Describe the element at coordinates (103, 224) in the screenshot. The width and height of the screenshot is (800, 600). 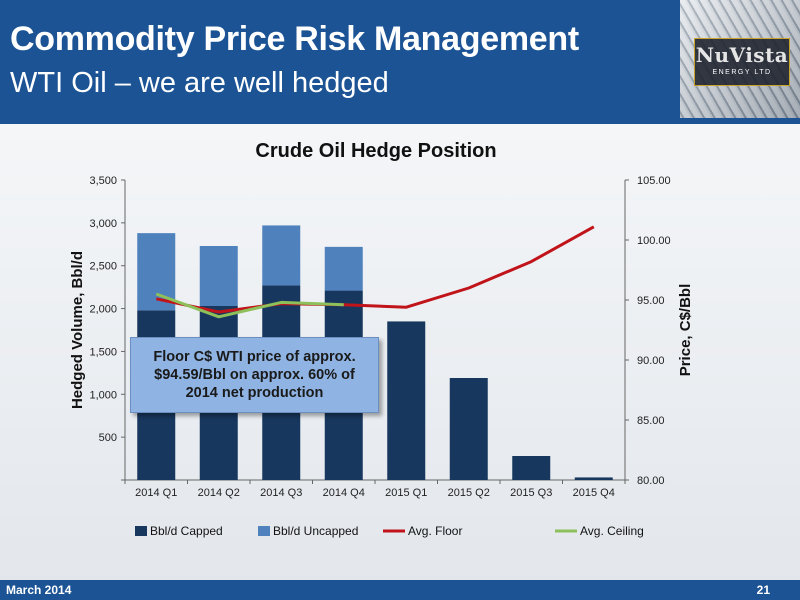
I see `y-tick-label: 3,000` at that location.